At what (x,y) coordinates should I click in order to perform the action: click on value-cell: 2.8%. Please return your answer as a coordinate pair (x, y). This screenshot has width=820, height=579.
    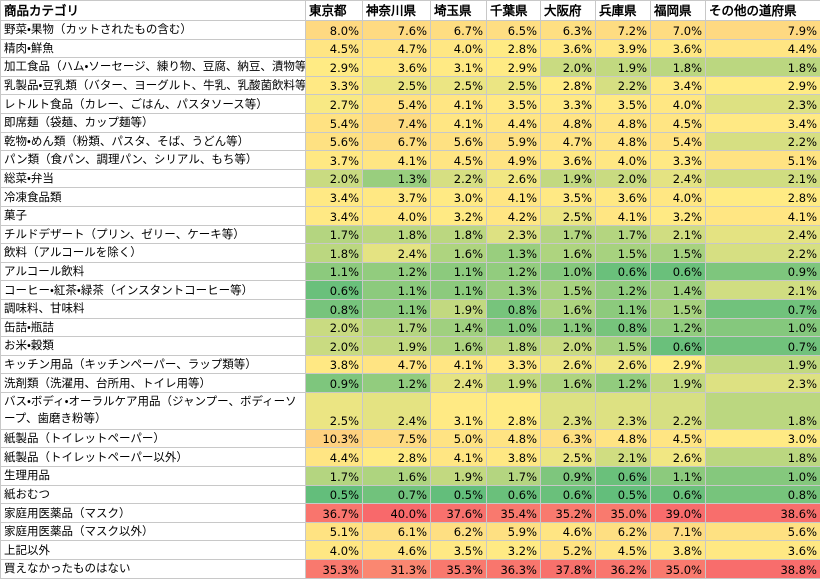
    Looking at the image, I should click on (763, 197).